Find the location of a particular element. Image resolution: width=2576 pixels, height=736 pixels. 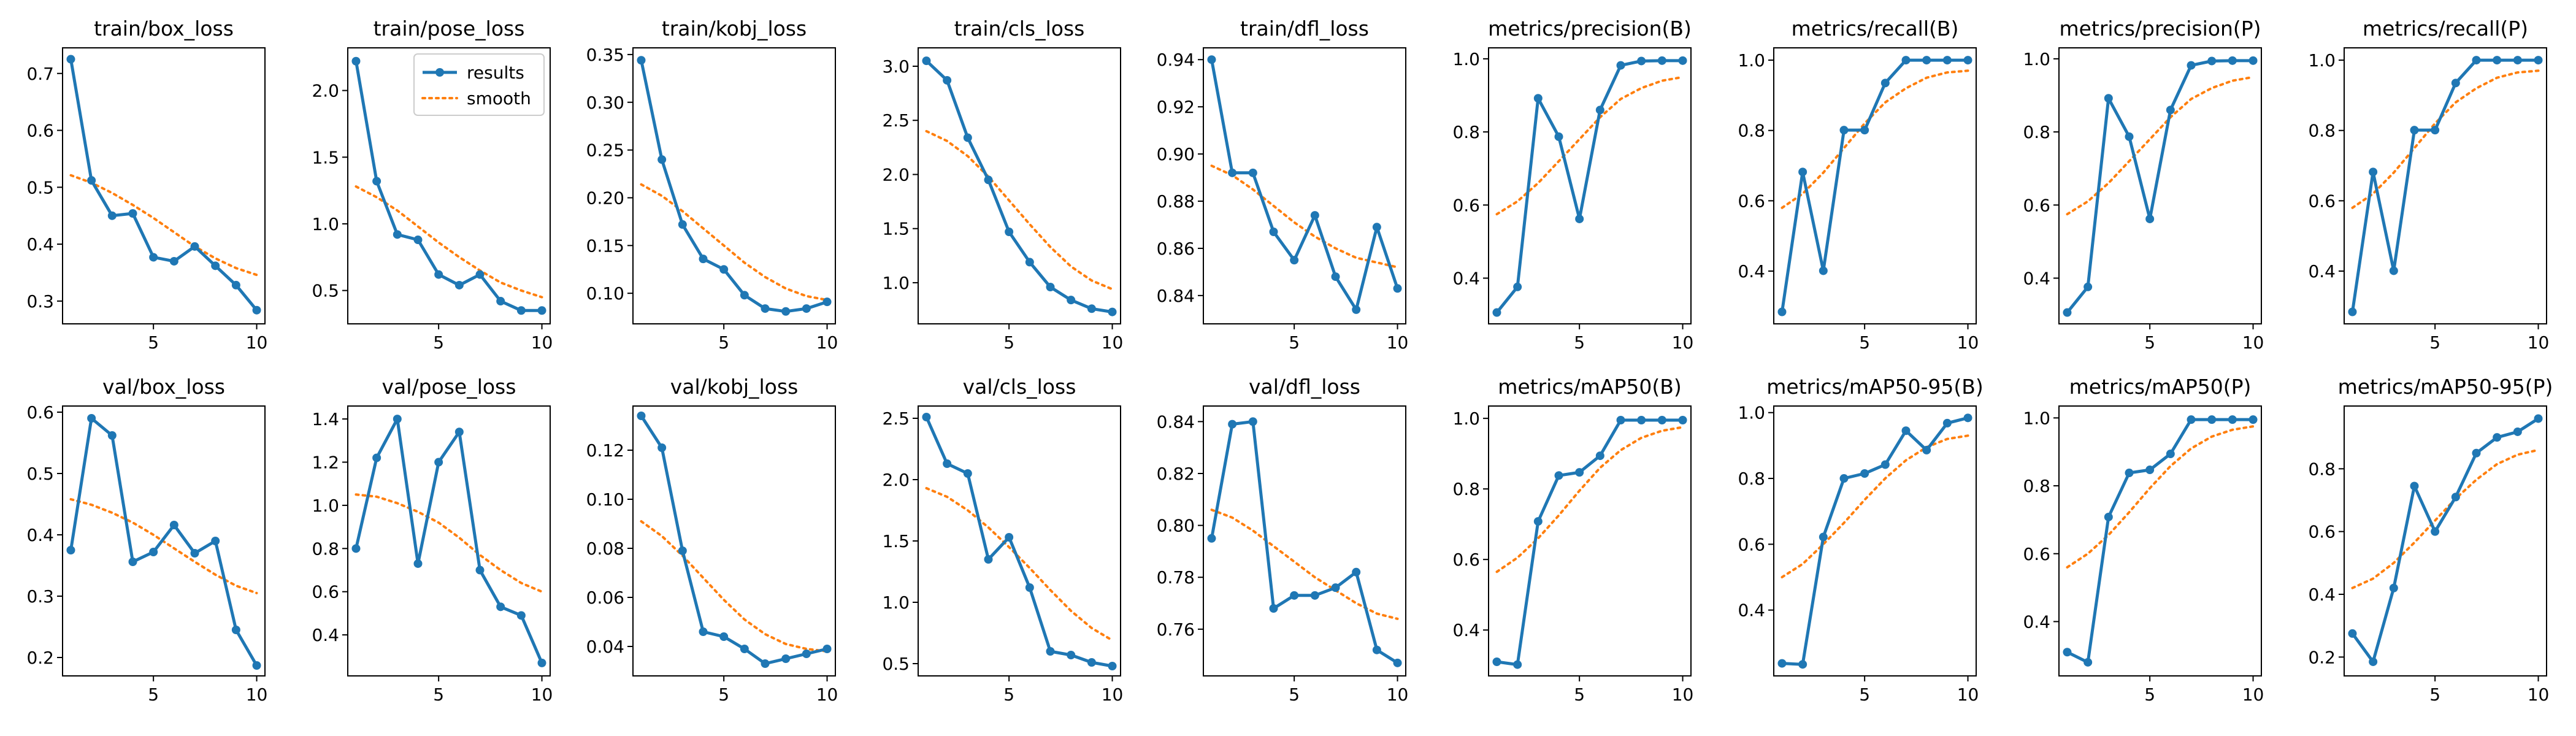

subplot-val-kobj-loss: val/kobj_loss 5 10 0.04 0.06 0.08 0.10 0.12 is located at coordinates (712, 540).